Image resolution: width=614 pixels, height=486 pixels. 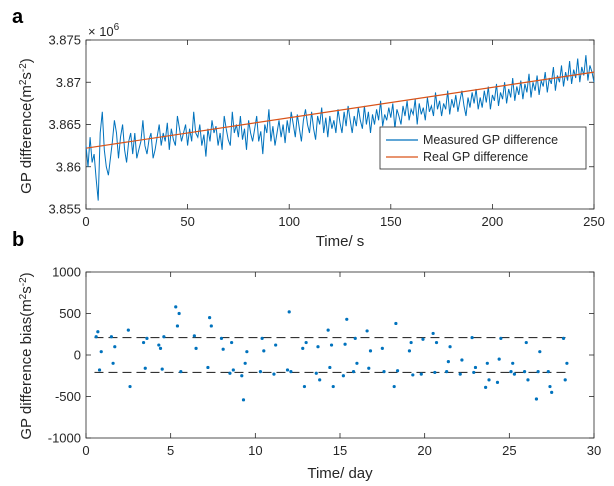 What do you see at coordinates (68, 166) in the screenshot?
I see `y-tick-label: 3.86` at bounding box center [68, 166].